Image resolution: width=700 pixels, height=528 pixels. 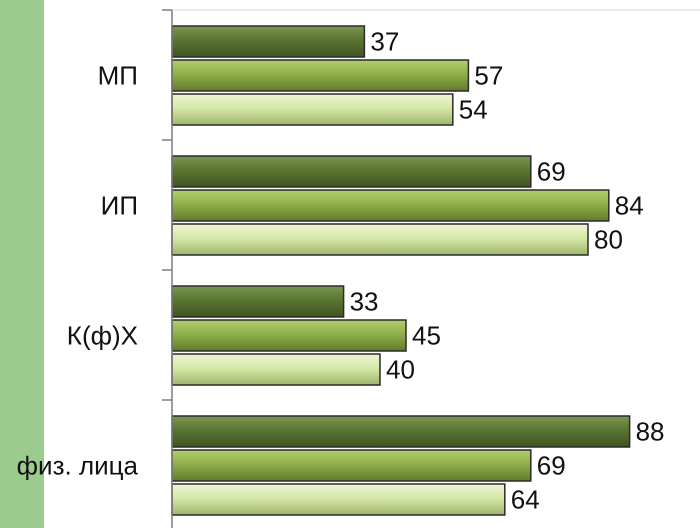 What do you see at coordinates (629, 206) in the screenshot?
I see `value-label-1-1: 84` at bounding box center [629, 206].